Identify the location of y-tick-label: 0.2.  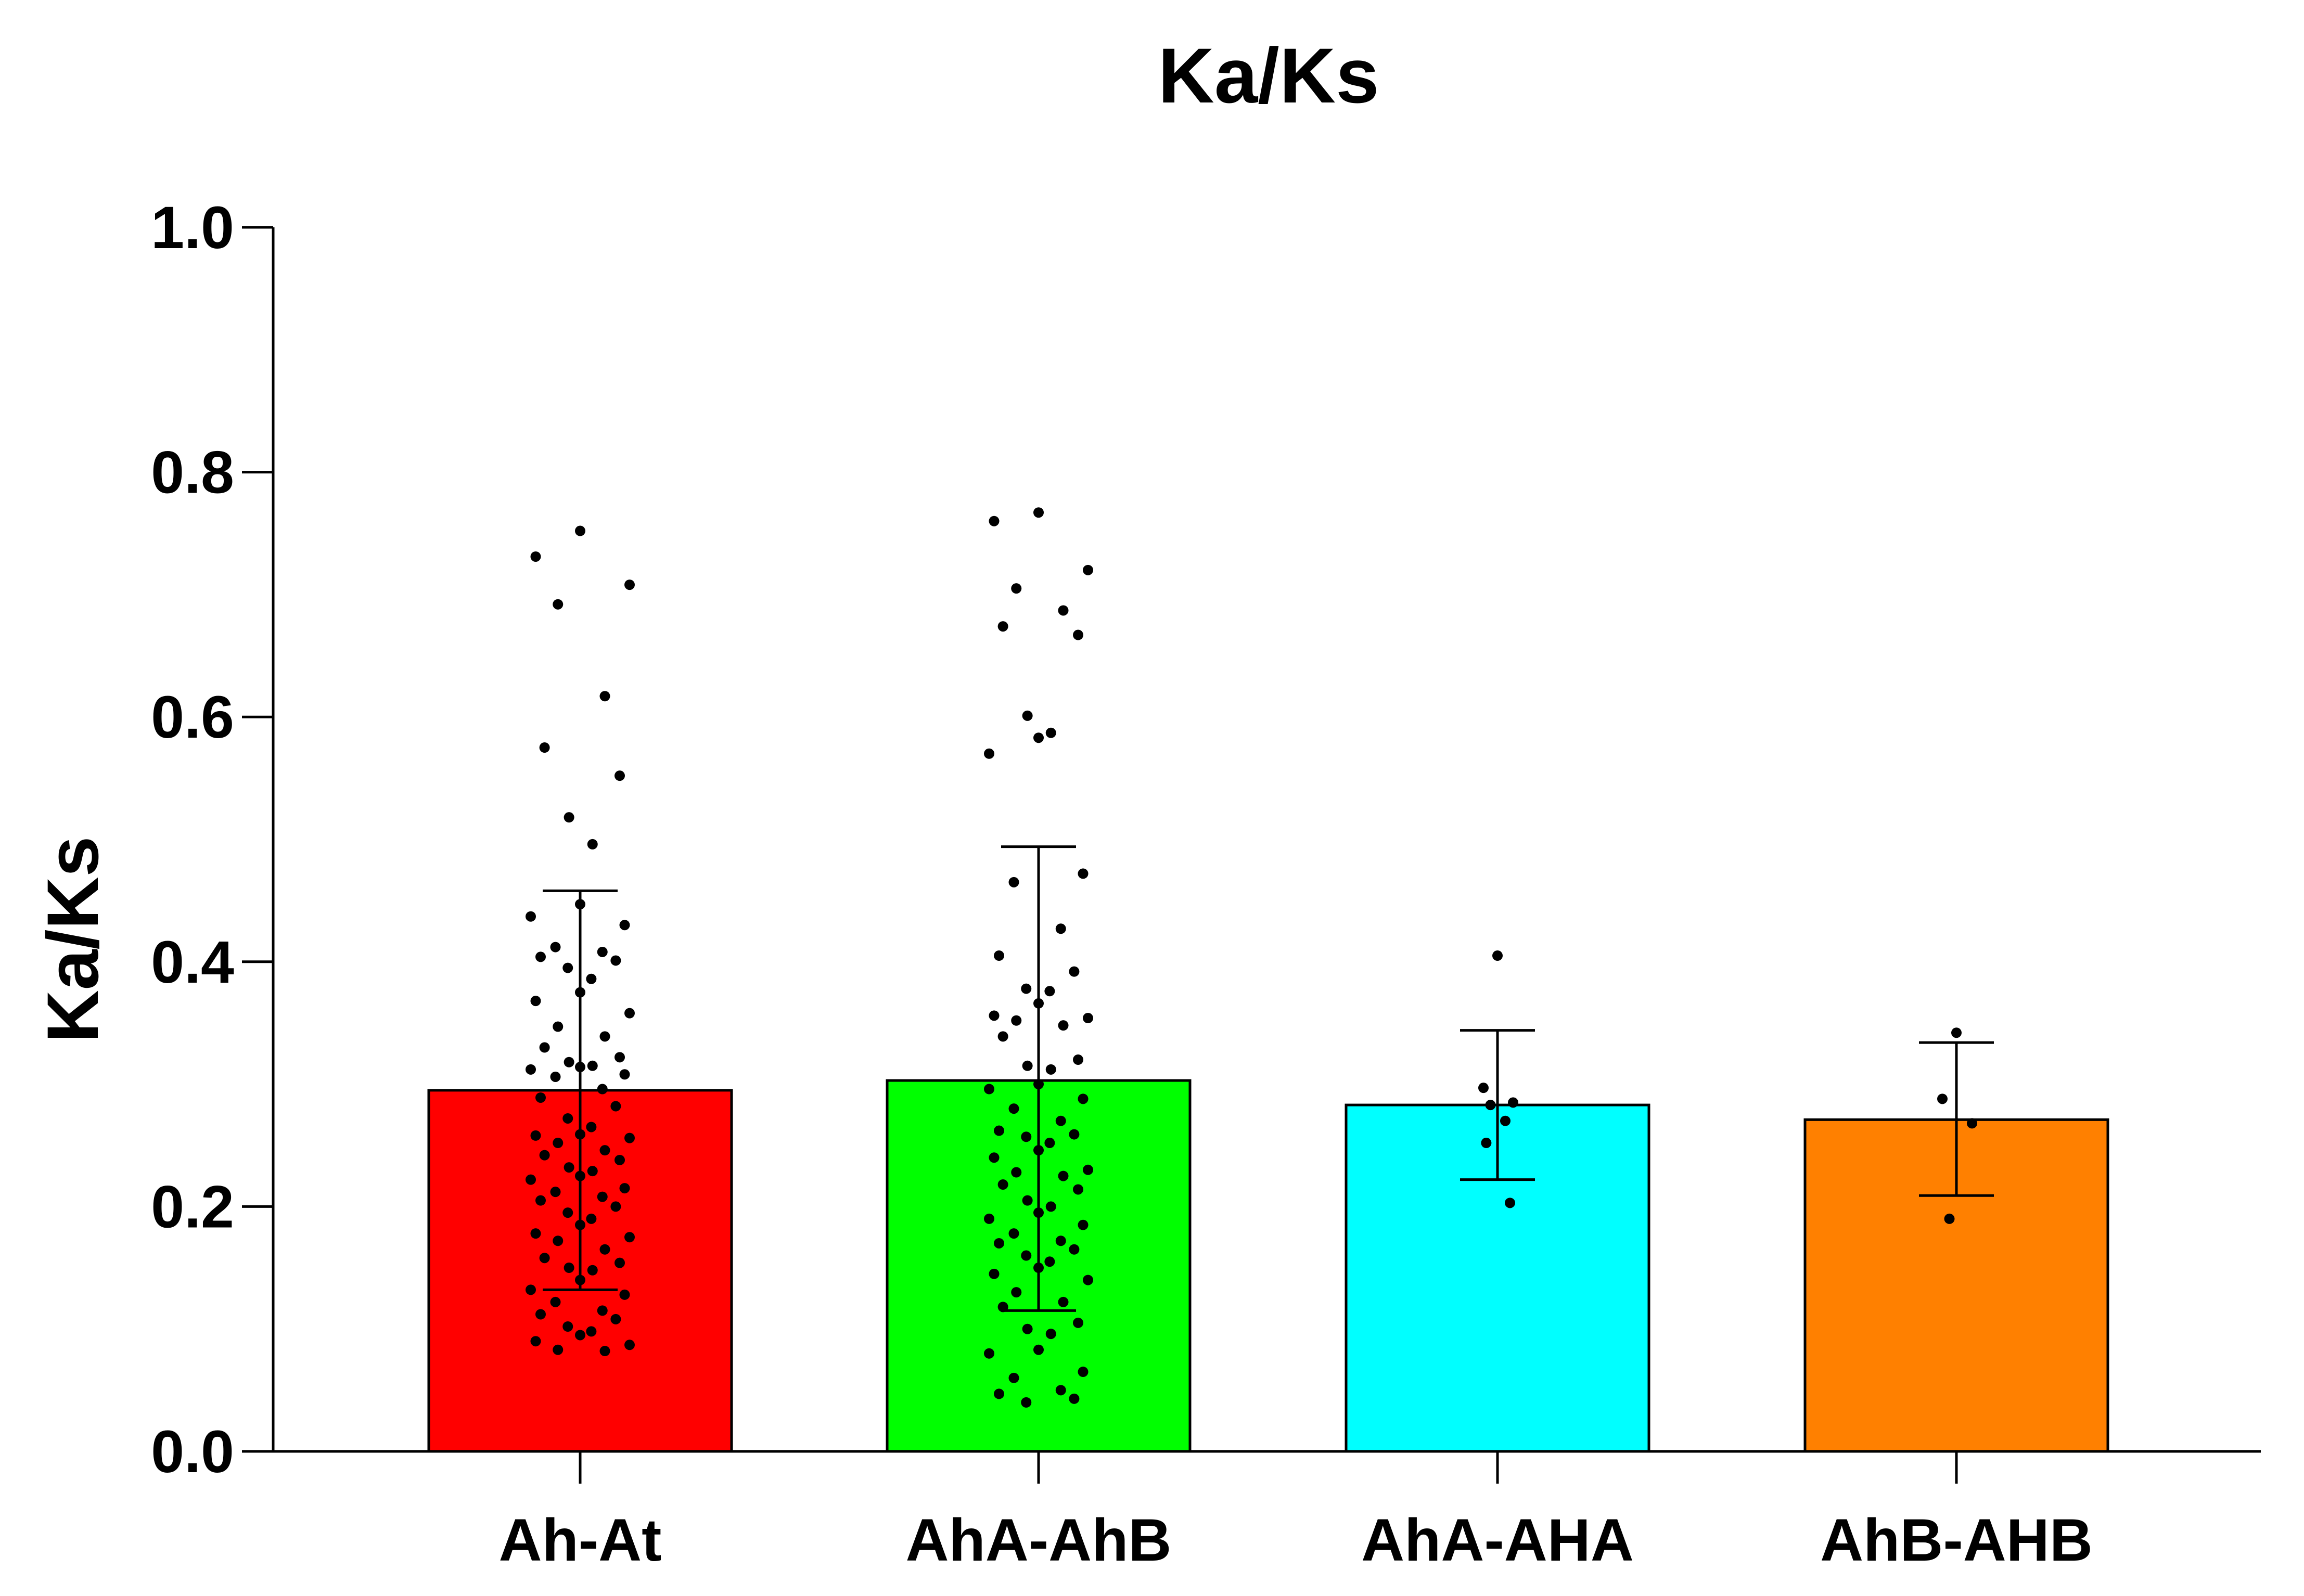
(193, 1207).